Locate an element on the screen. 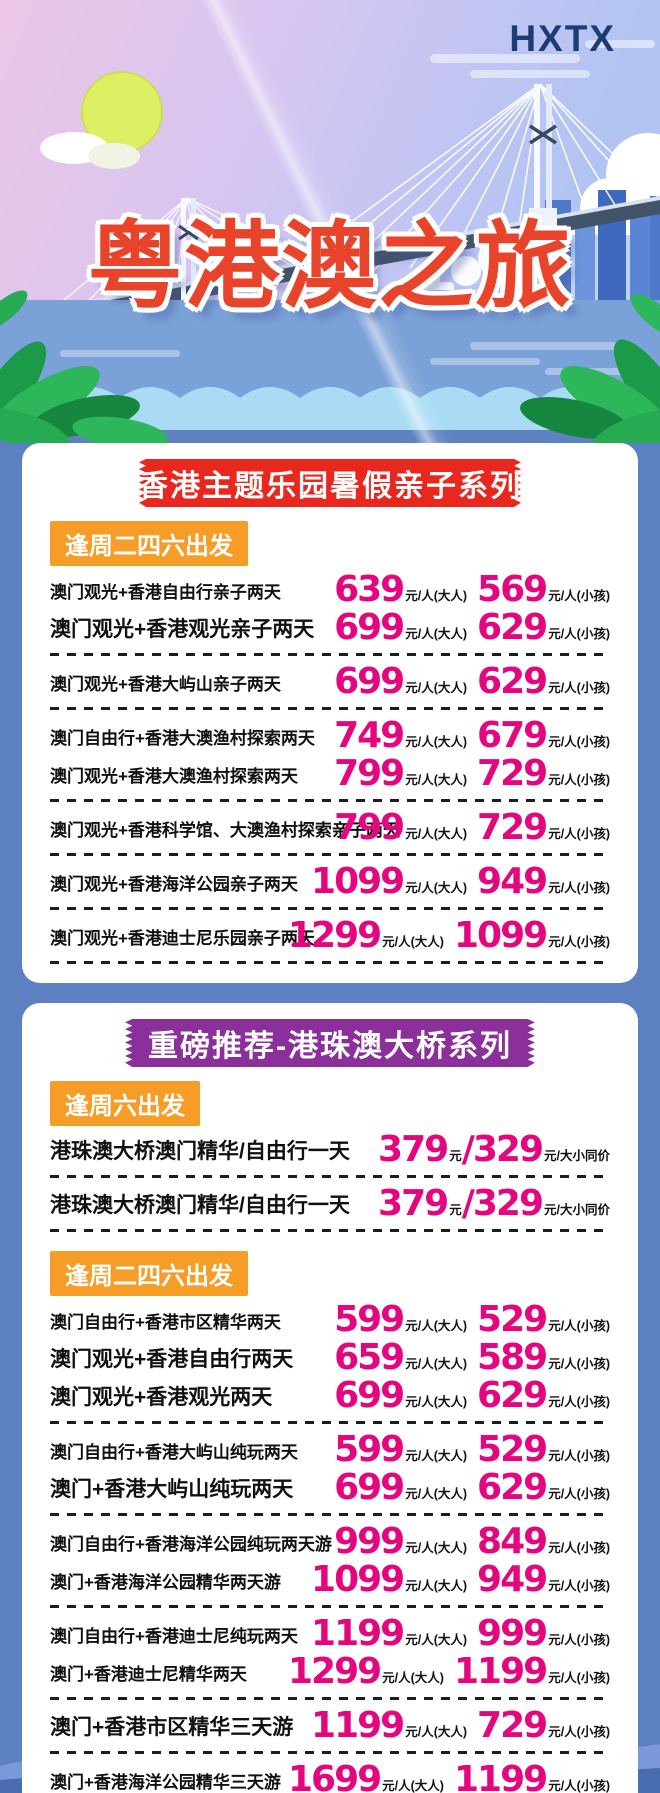 The height and width of the screenshot is (1793, 660). tour-prices: 1699 元/人(大人) 1199 元/人(小孩) is located at coordinates (449, 1776).